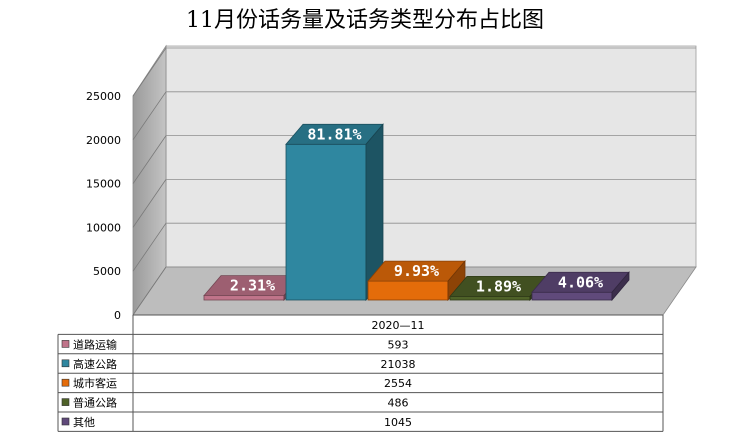  I want to click on table-value: 21038, so click(398, 364).